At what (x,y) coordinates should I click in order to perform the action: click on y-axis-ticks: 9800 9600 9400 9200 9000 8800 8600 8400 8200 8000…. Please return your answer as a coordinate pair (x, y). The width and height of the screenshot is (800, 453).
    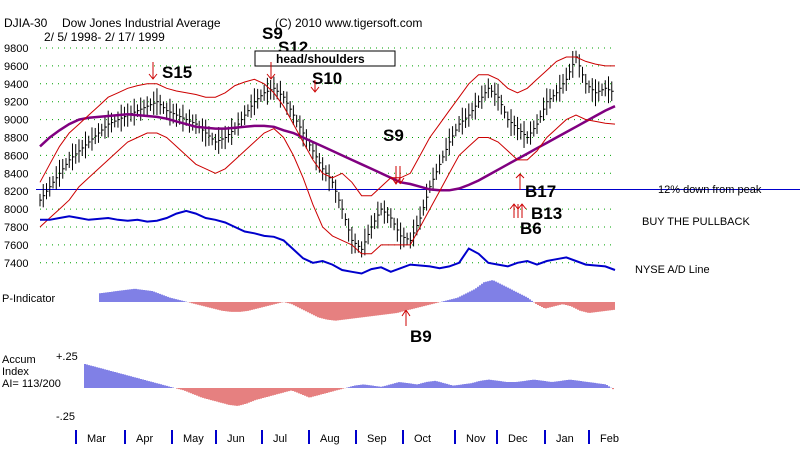
    Looking at the image, I should click on (16, 156).